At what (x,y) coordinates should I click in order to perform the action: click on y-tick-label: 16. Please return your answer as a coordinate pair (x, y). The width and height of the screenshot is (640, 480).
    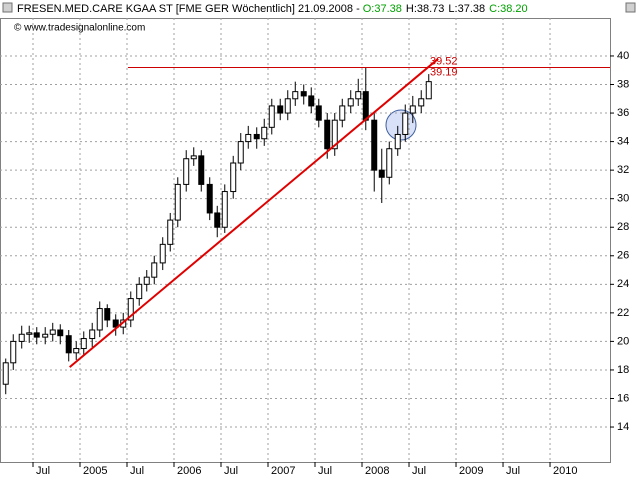
    Looking at the image, I should click on (623, 398).